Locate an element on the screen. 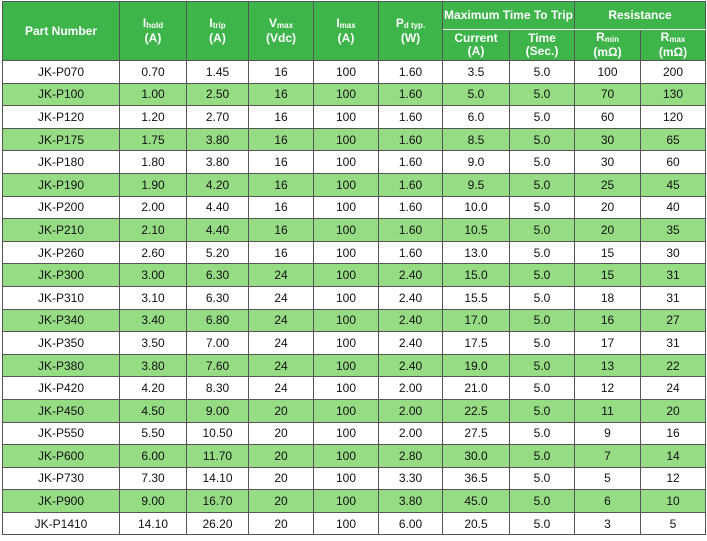 The width and height of the screenshot is (707, 541). header-symbol: V is located at coordinates (272, 23).